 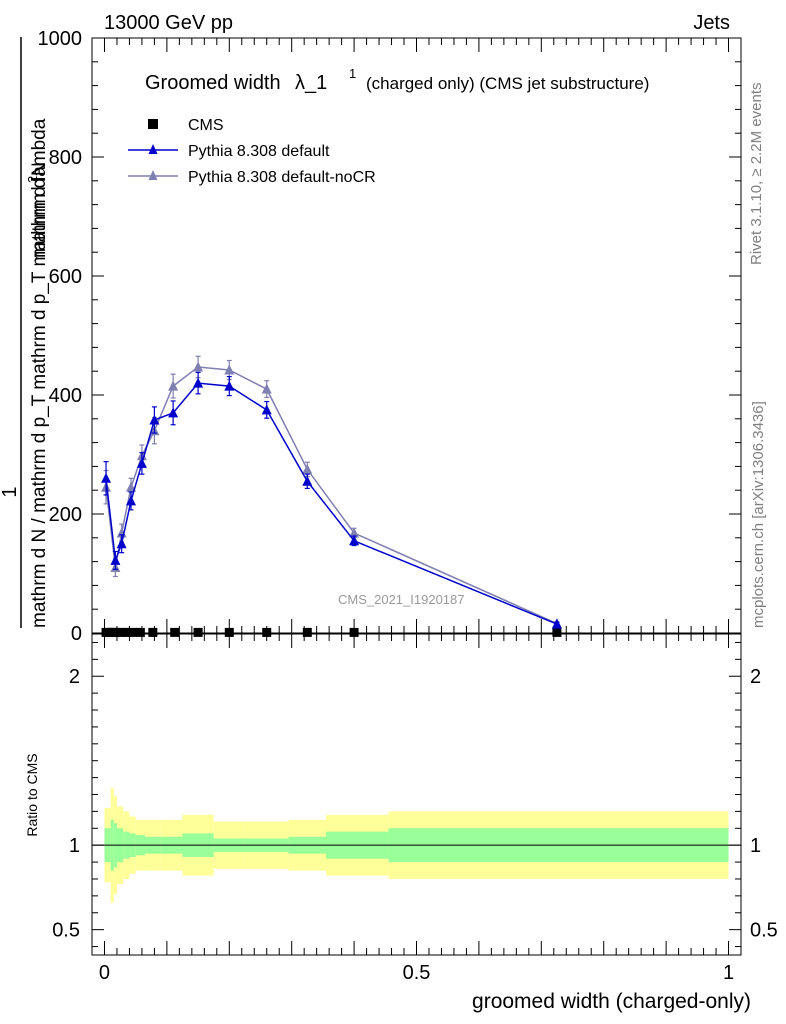 I want to click on ratio-ylabel: Ratio to CMS, so click(x=32, y=794).